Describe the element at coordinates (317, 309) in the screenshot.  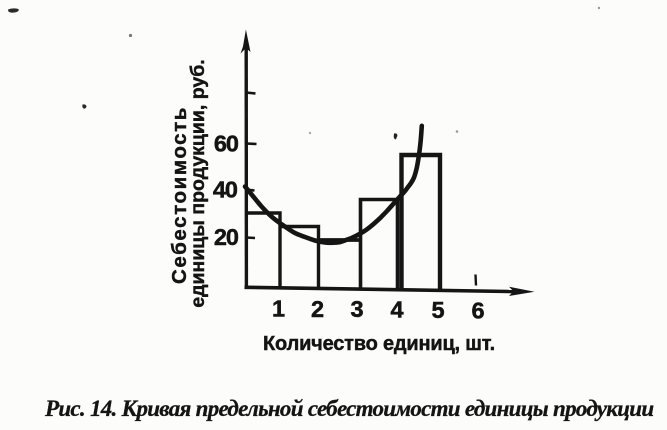
I see `svg-text: 2` at that location.